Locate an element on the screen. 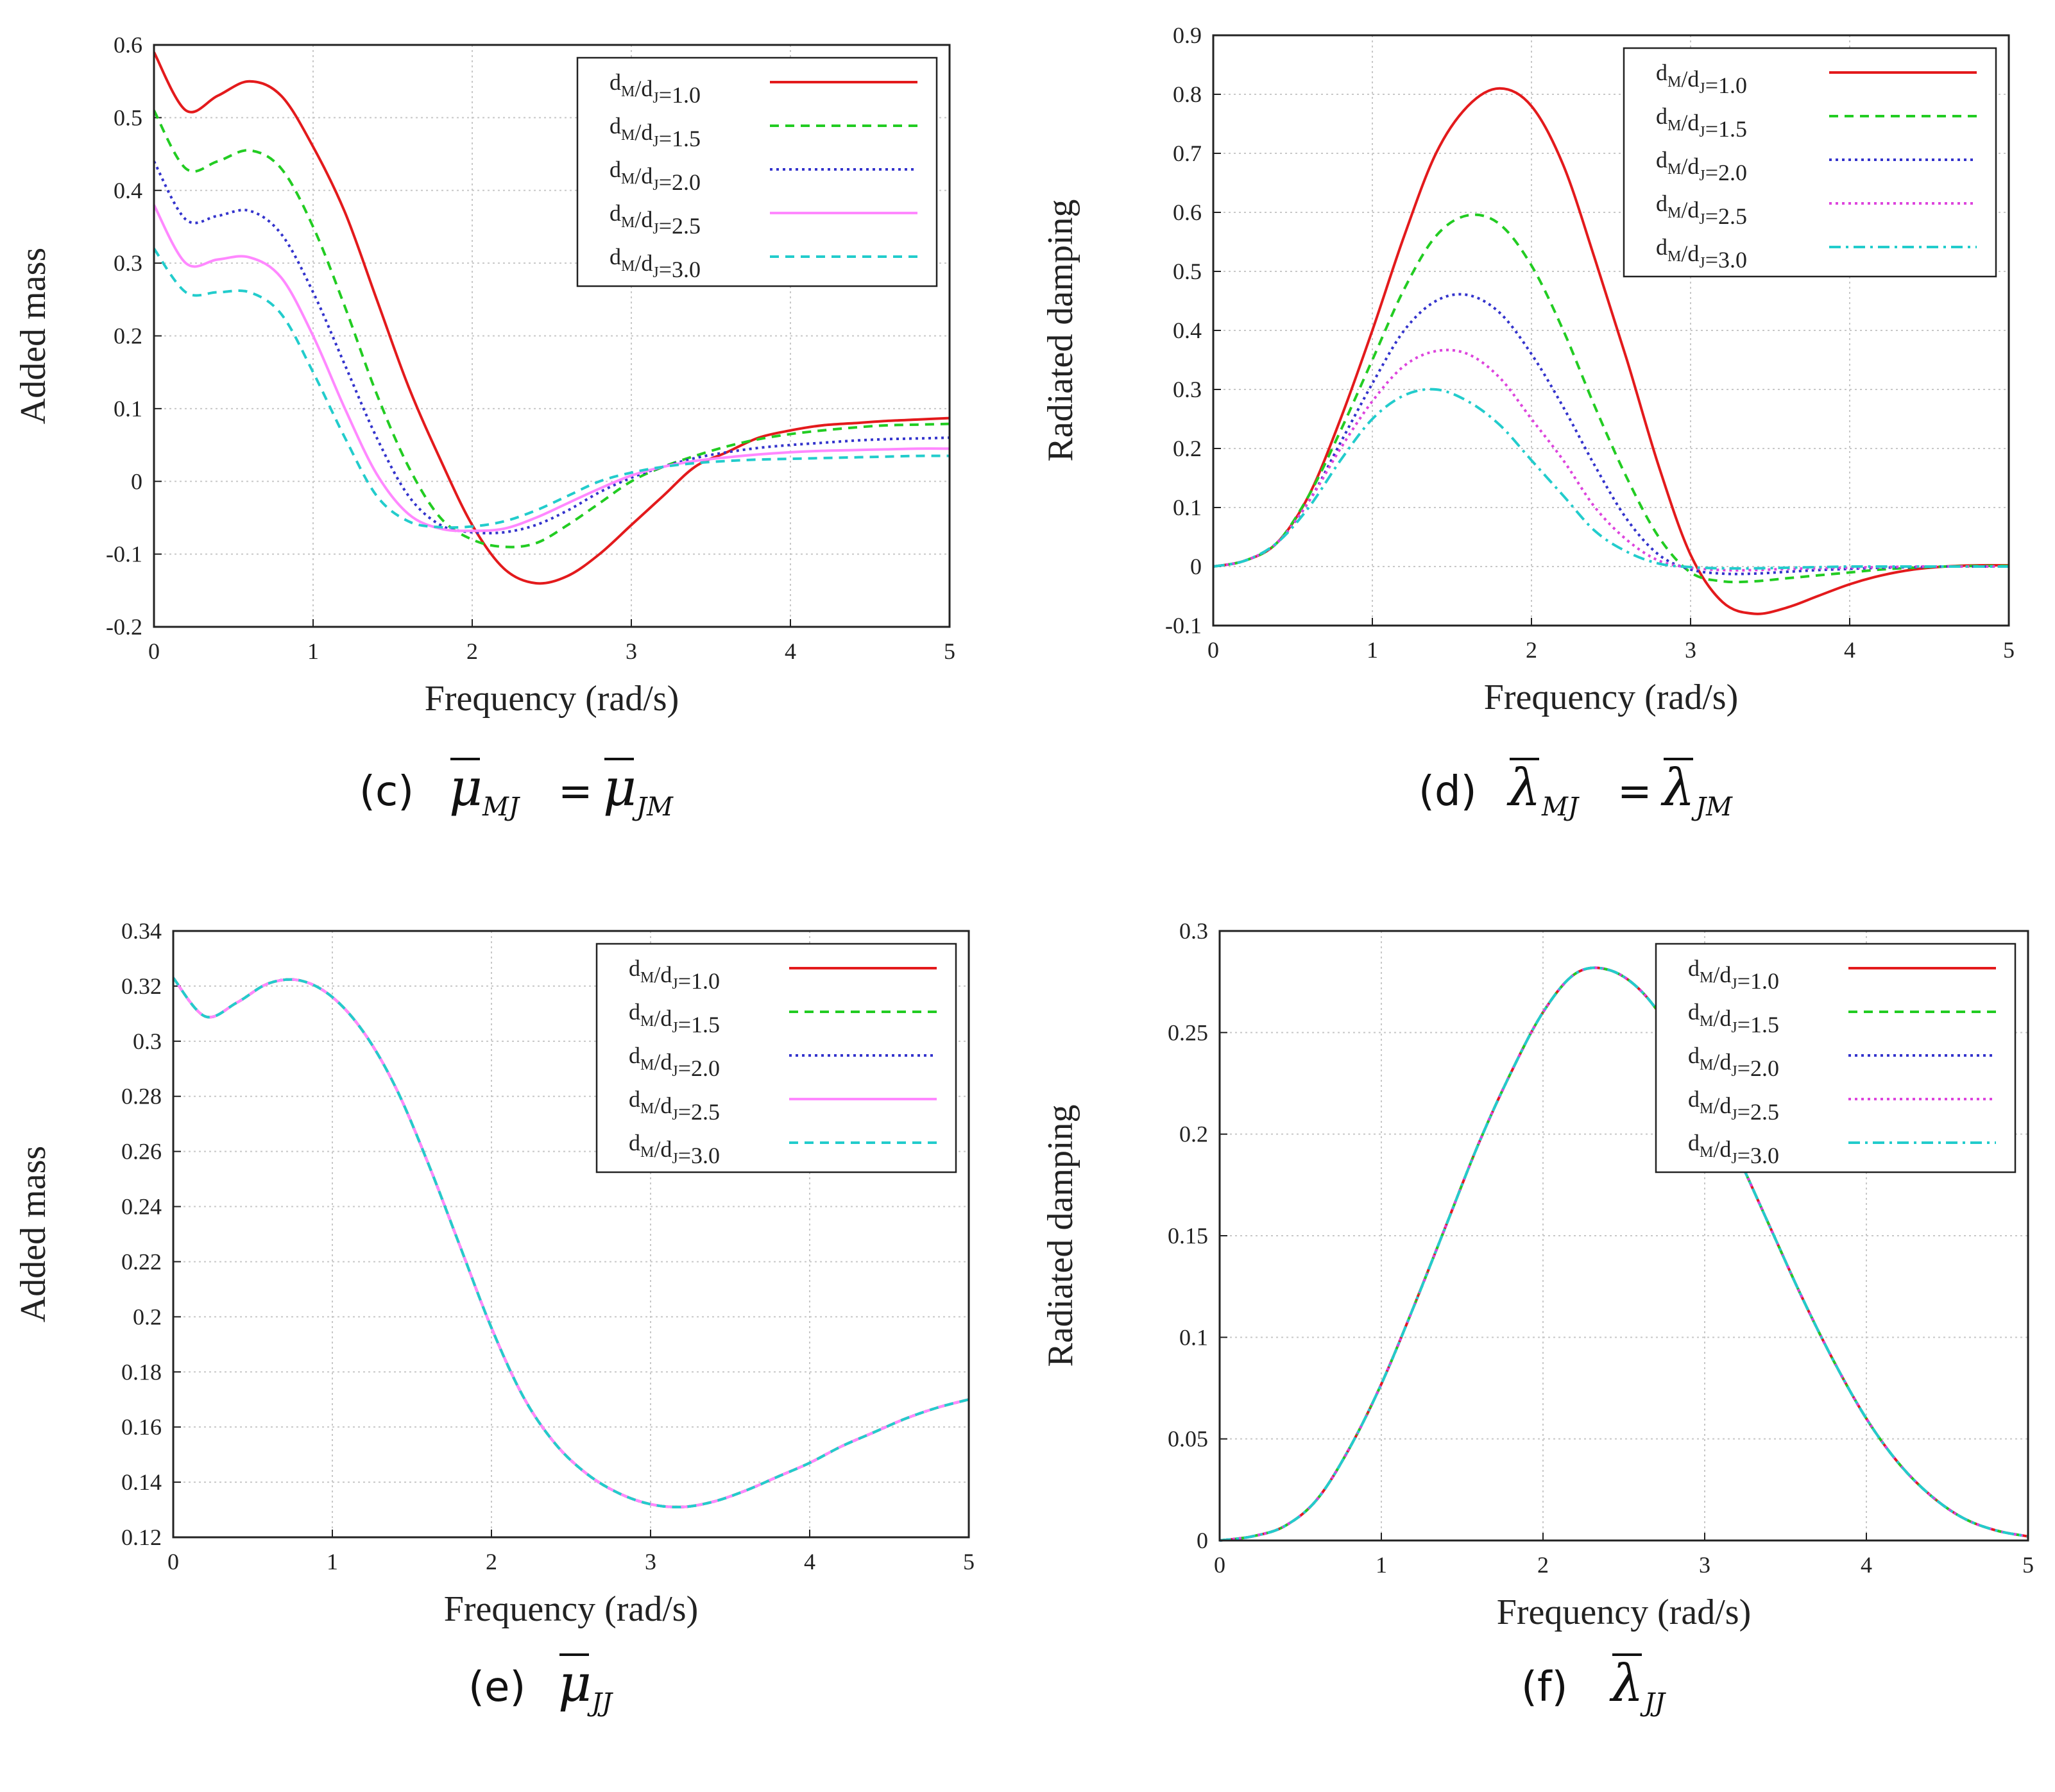  legend-box-f is located at coordinates (1836, 1058).